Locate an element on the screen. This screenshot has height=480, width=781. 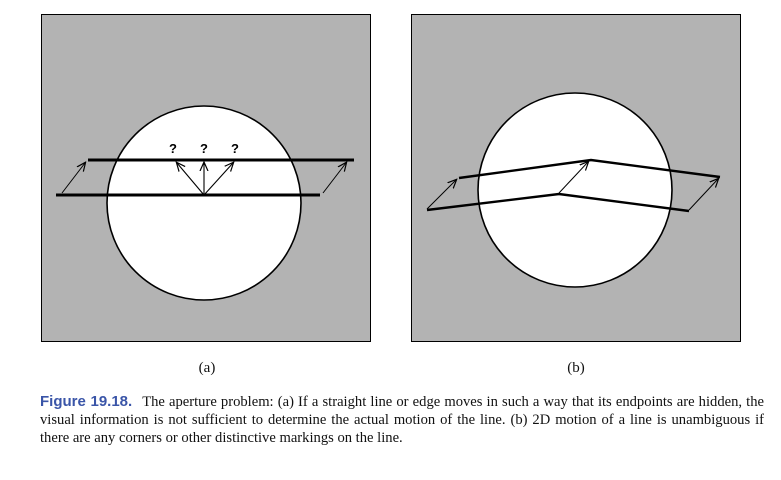
endpoint-motion-arrow-left is located at coordinates (73, 178).